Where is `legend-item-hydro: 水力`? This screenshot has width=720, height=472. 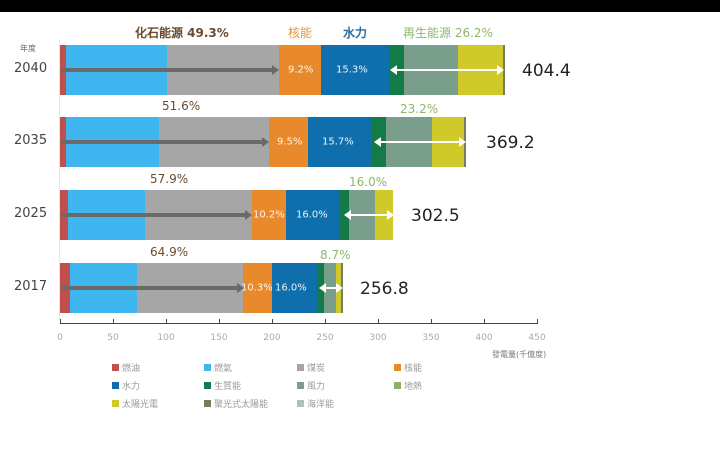
legend-item-hydro: 水力 is located at coordinates (126, 385).